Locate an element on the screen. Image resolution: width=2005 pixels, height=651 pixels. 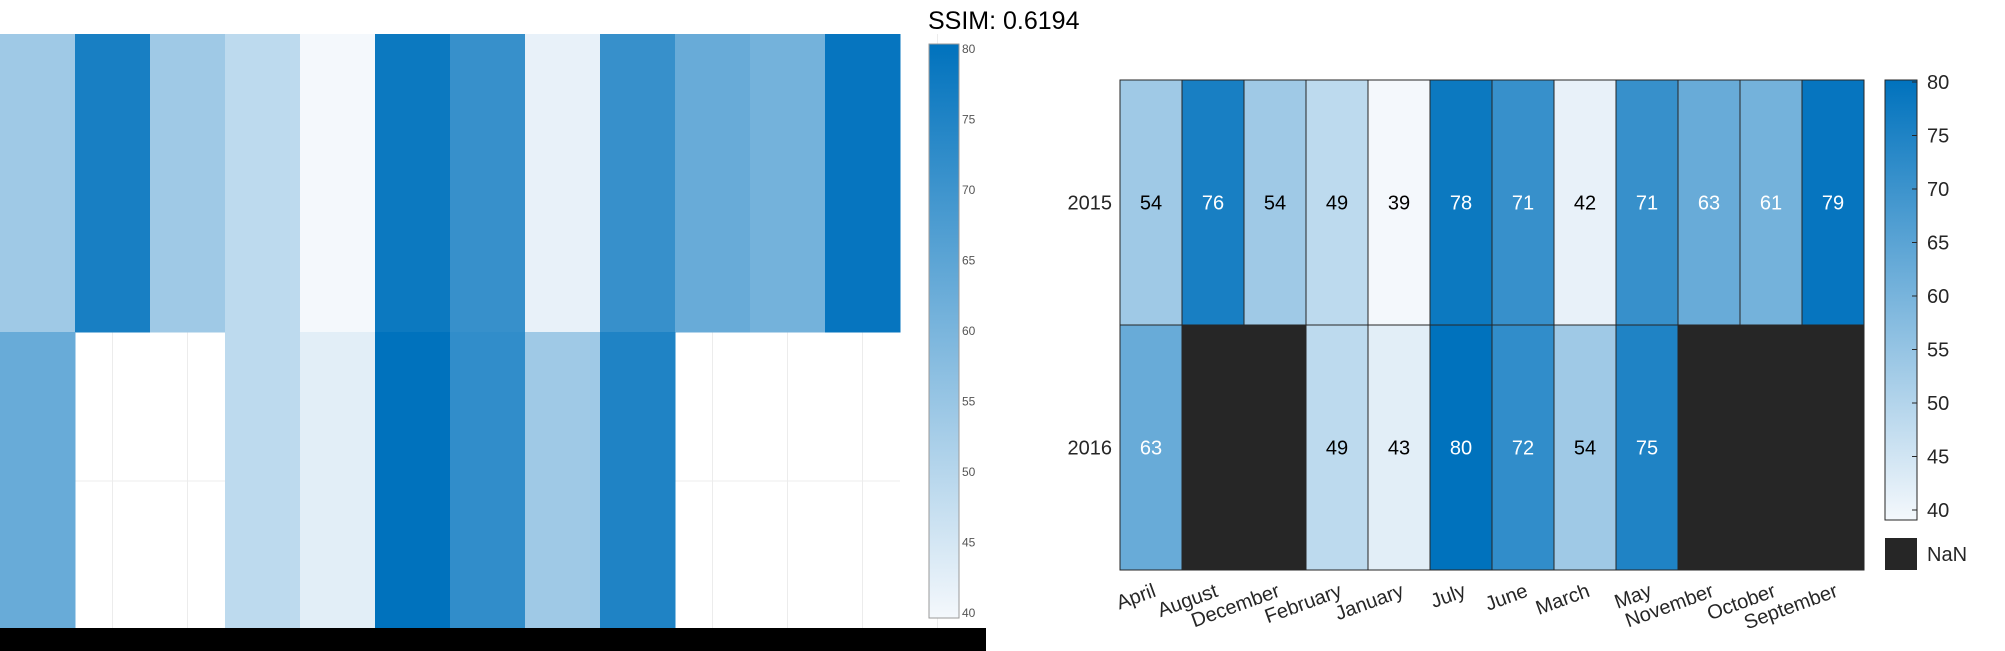
right-cell-value-label: 78 is located at coordinates (1461, 204).